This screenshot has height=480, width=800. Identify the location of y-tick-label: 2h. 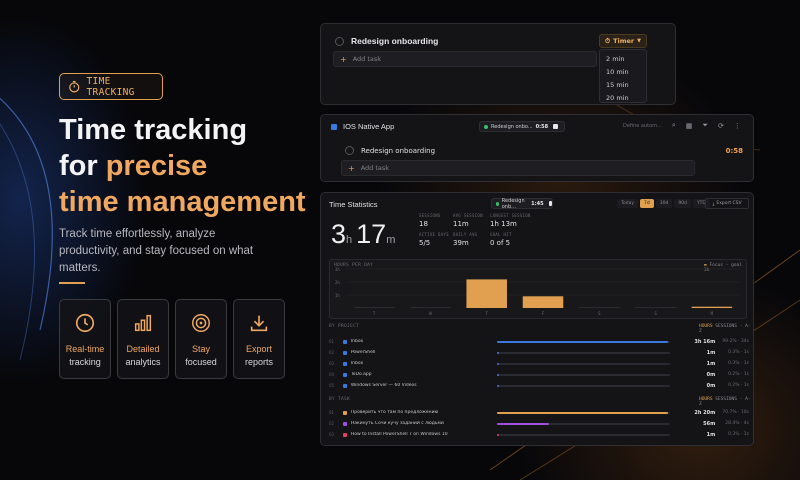
(337, 282).